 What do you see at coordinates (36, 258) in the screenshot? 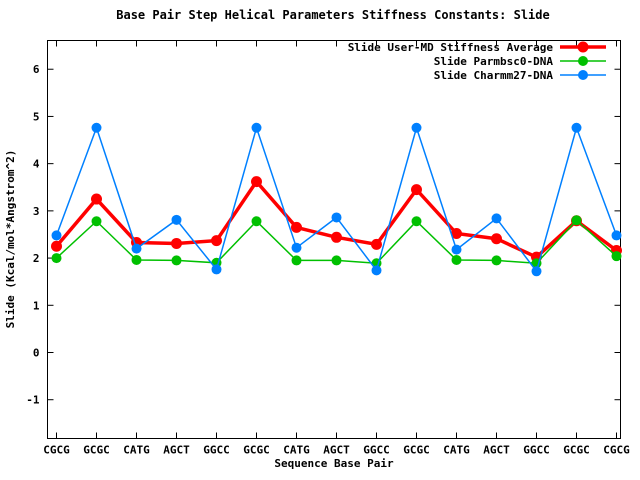
I see `y-tick-label: 2` at bounding box center [36, 258].